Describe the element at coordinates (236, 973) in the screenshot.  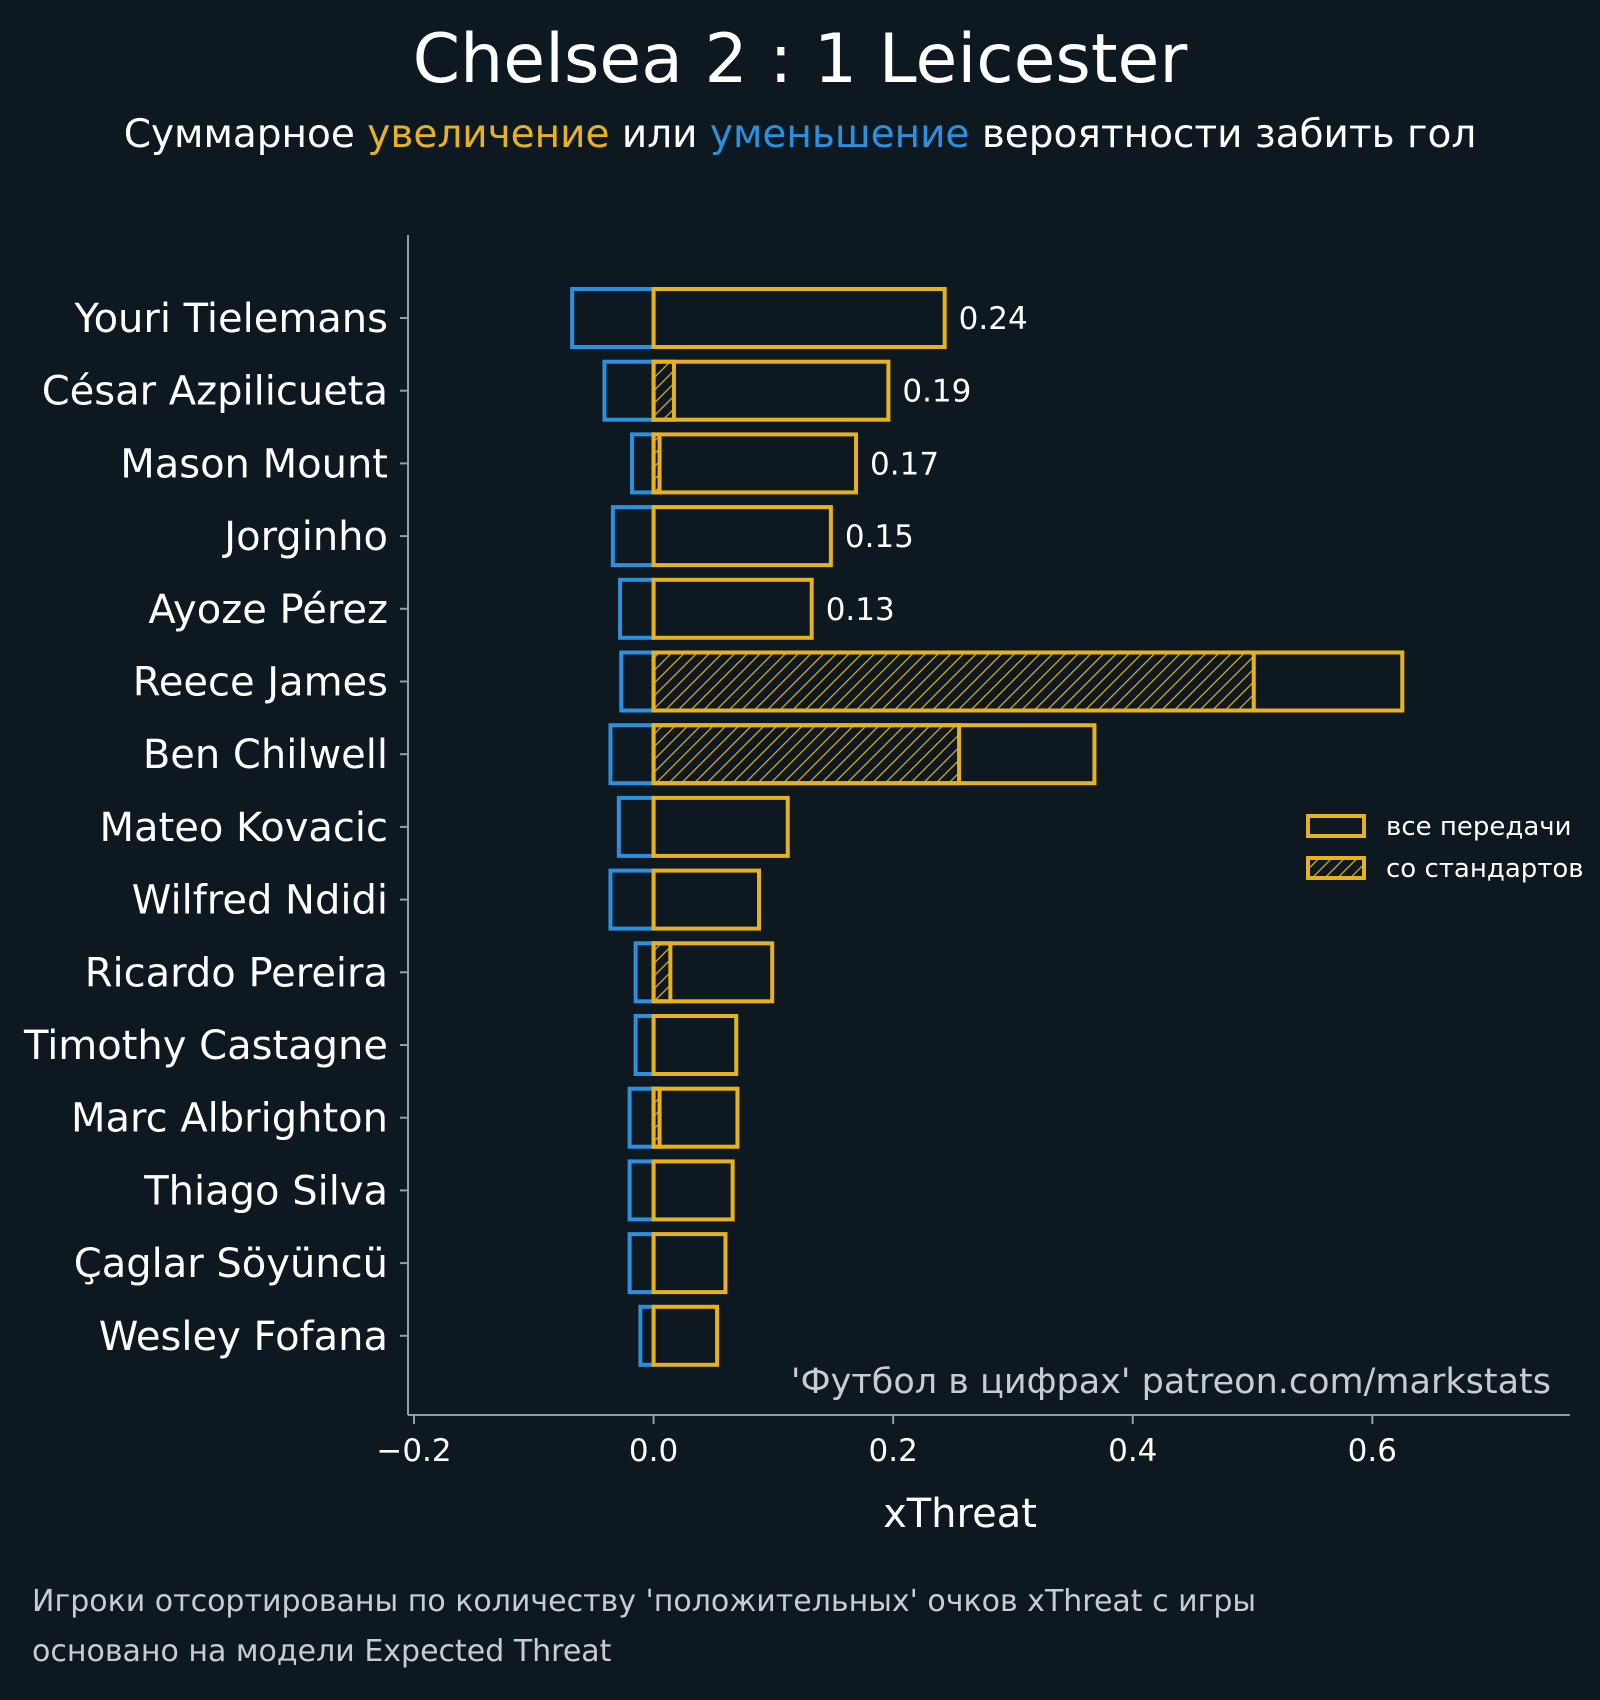
I see `y-tick-label: Ricardo Pereira` at that location.